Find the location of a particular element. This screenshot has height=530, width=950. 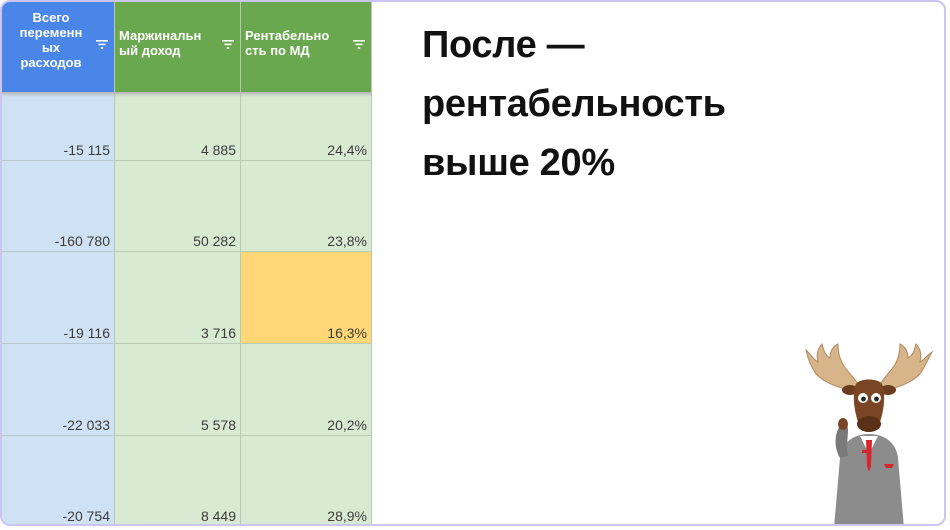

header-line: сть по МД is located at coordinates (277, 50).